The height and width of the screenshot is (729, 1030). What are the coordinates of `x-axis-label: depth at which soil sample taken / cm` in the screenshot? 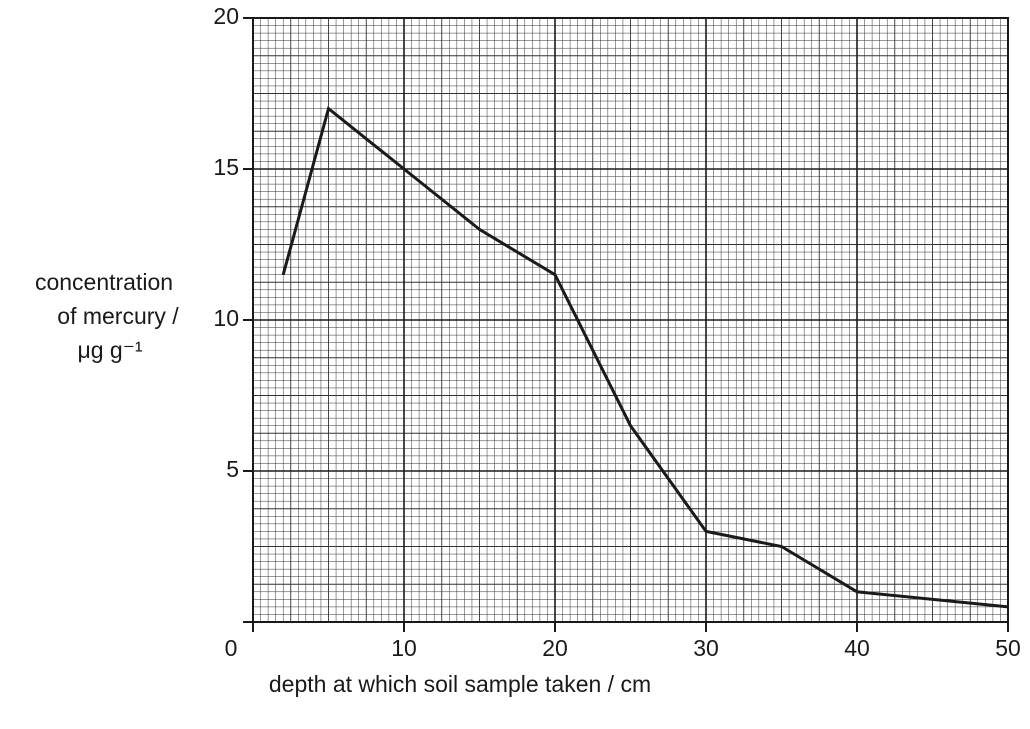 It's located at (460, 684).